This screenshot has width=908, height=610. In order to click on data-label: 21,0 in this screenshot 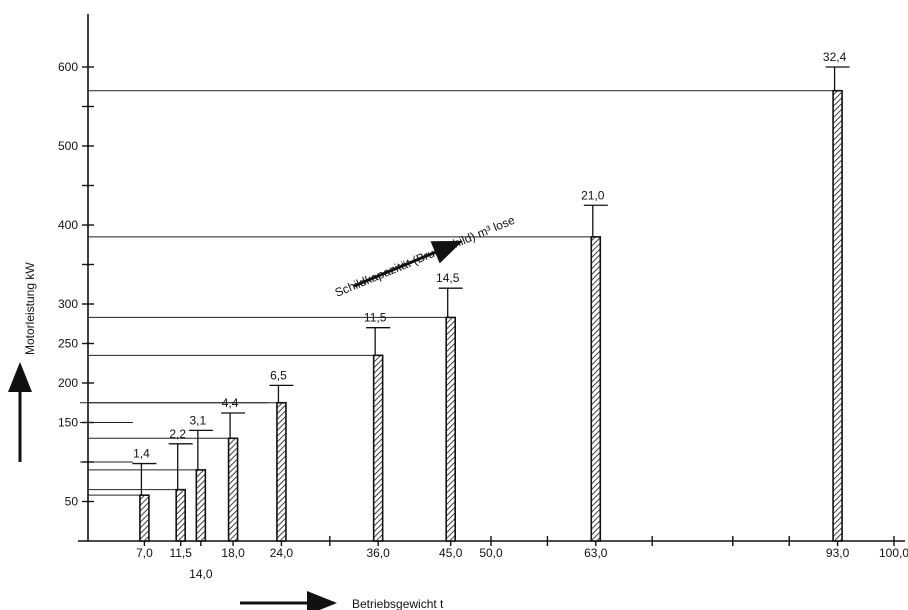, I will do `click(593, 195)`.